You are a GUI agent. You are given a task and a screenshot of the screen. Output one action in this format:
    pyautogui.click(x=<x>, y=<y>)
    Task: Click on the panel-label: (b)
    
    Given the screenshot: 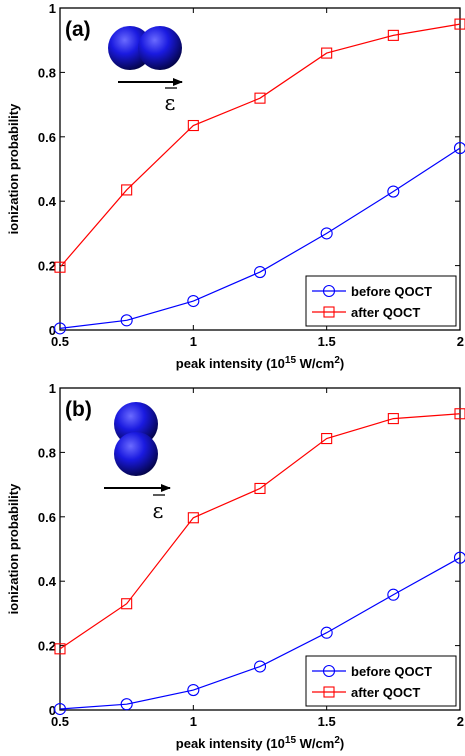 What is the action you would take?
    pyautogui.click(x=78, y=409)
    